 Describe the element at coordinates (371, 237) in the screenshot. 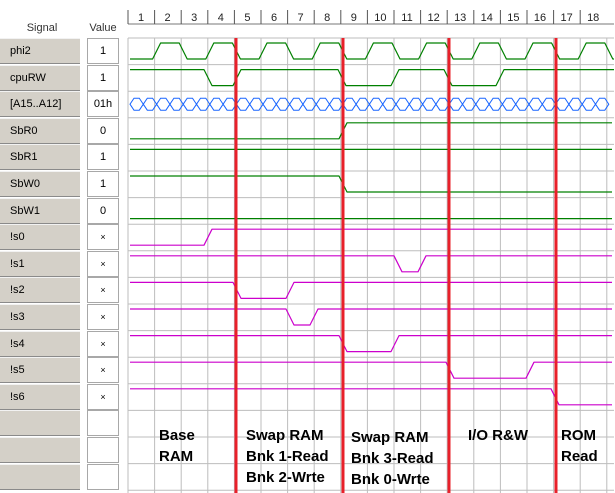

I see `s0-select-trace` at that location.